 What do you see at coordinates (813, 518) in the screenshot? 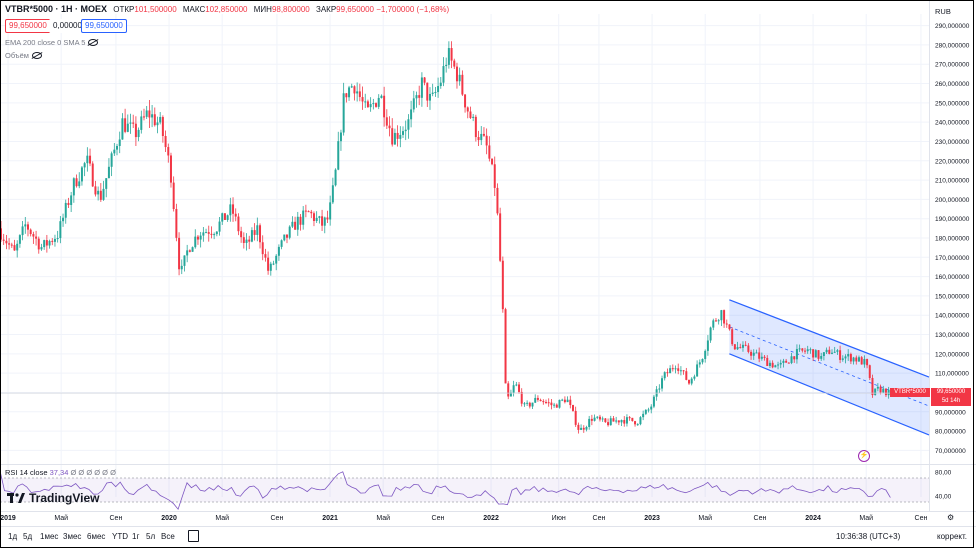
I see `x-tick-label: 2024` at bounding box center [813, 518].